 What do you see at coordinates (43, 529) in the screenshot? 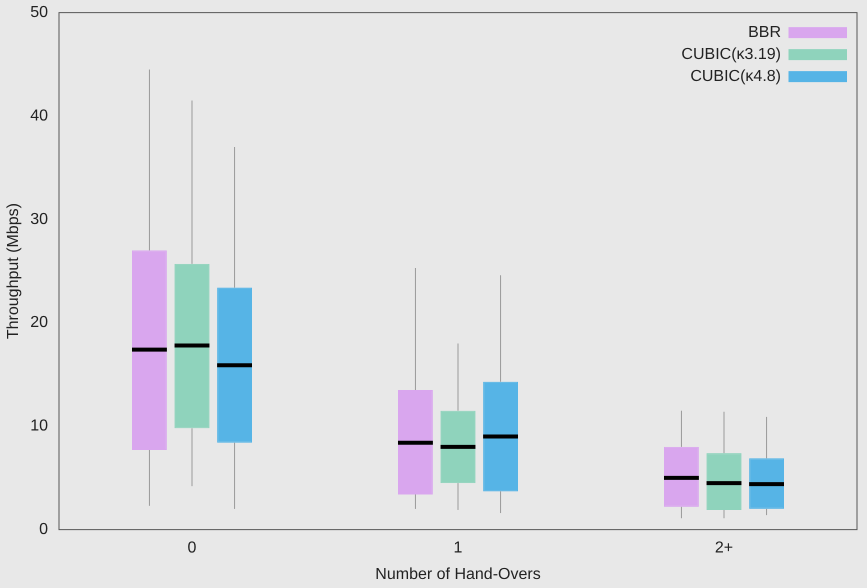
I see `y-tick-label: 0` at bounding box center [43, 529].